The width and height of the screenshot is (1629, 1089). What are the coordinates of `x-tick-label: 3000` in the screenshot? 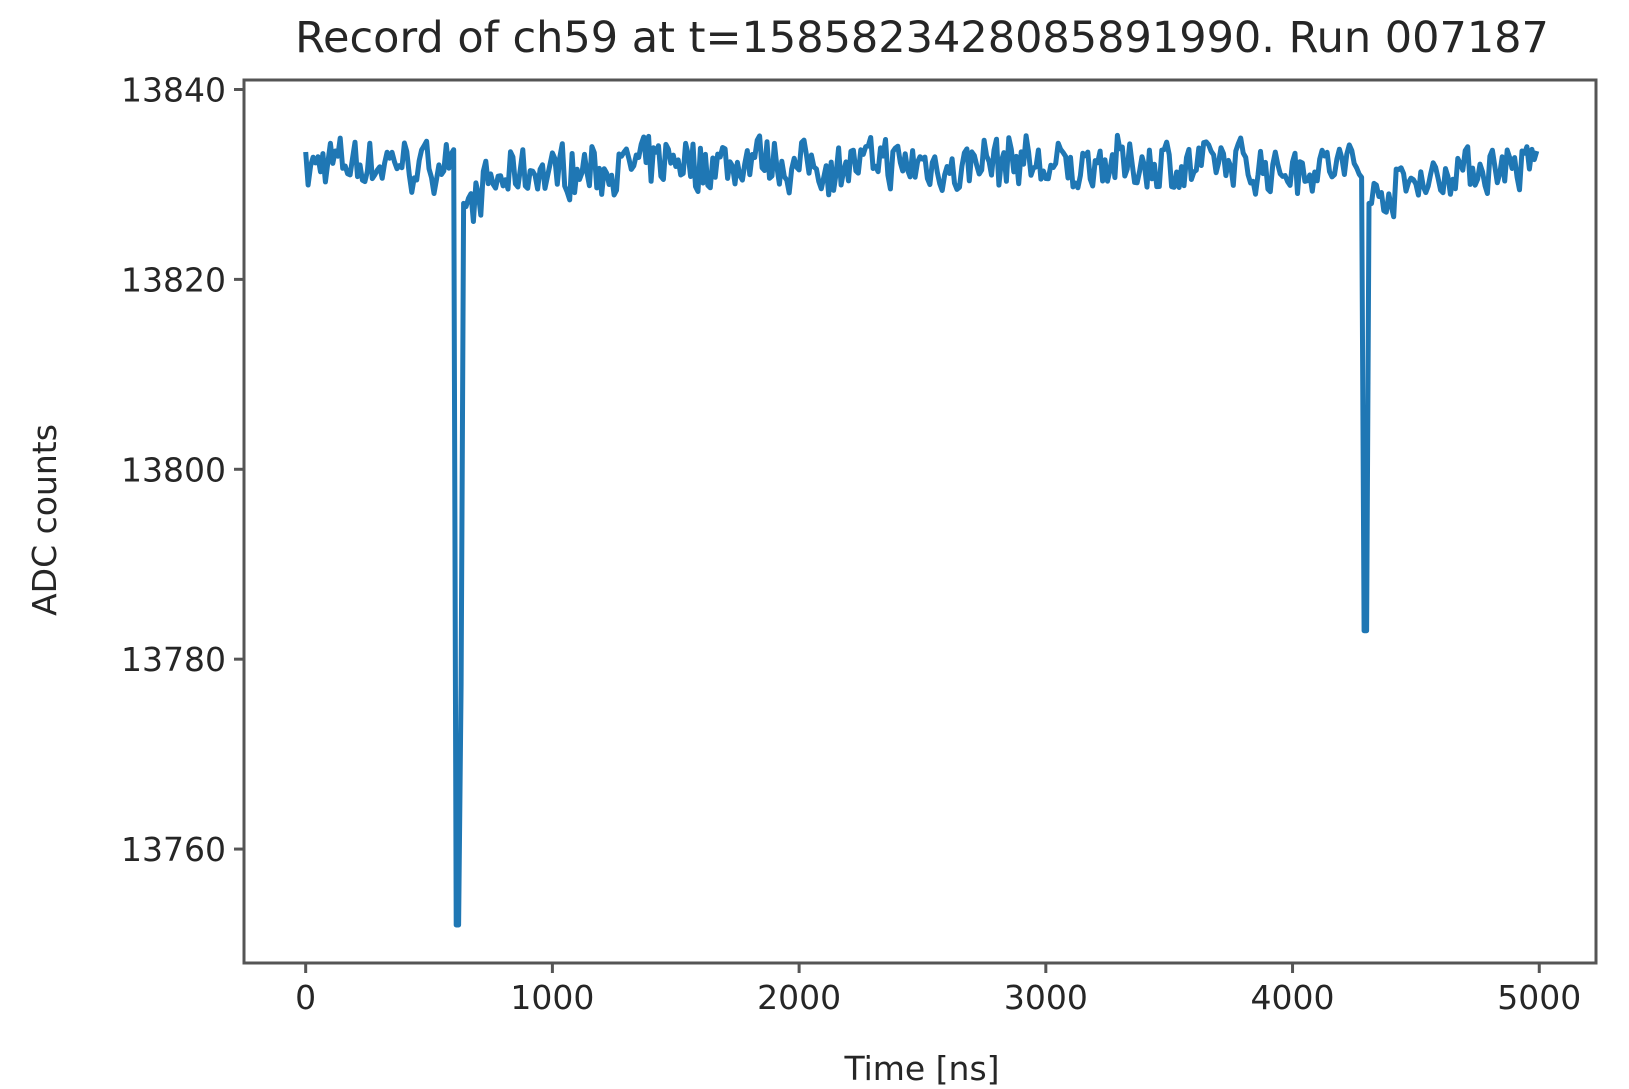 It's located at (1046, 997).